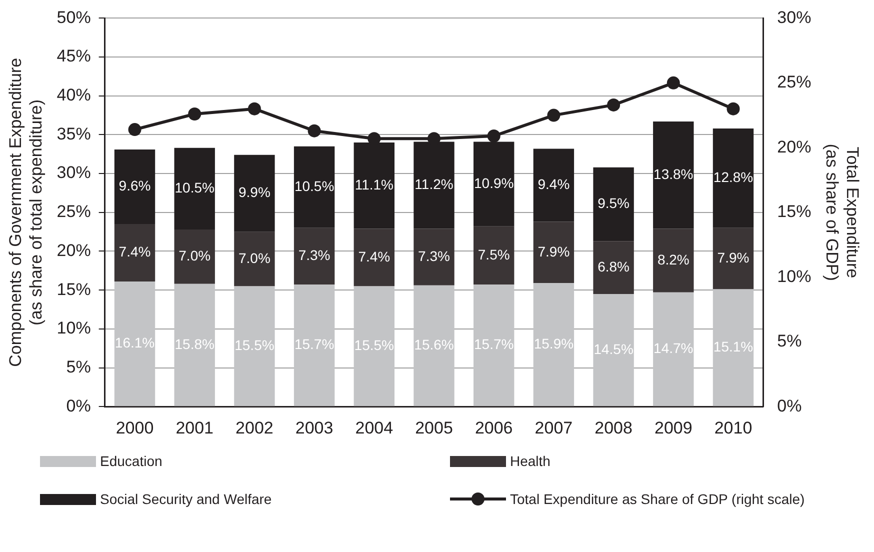 Image resolution: width=874 pixels, height=552 pixels. Describe the element at coordinates (73, 212) in the screenshot. I see `y-tick-label: 25%` at that location.